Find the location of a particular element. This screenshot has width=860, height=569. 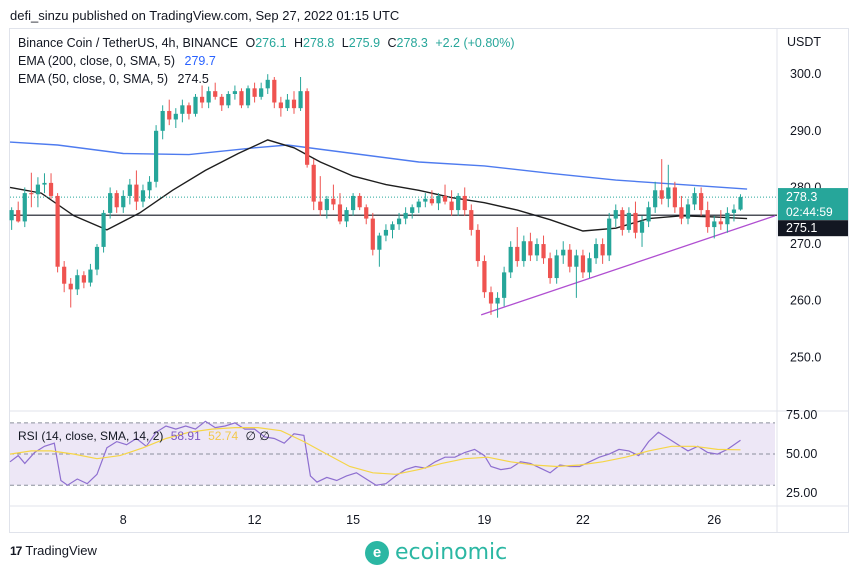

ema200-legend: EMA (200, close, 0, SMA, 5) 279.7 is located at coordinates (117, 61).